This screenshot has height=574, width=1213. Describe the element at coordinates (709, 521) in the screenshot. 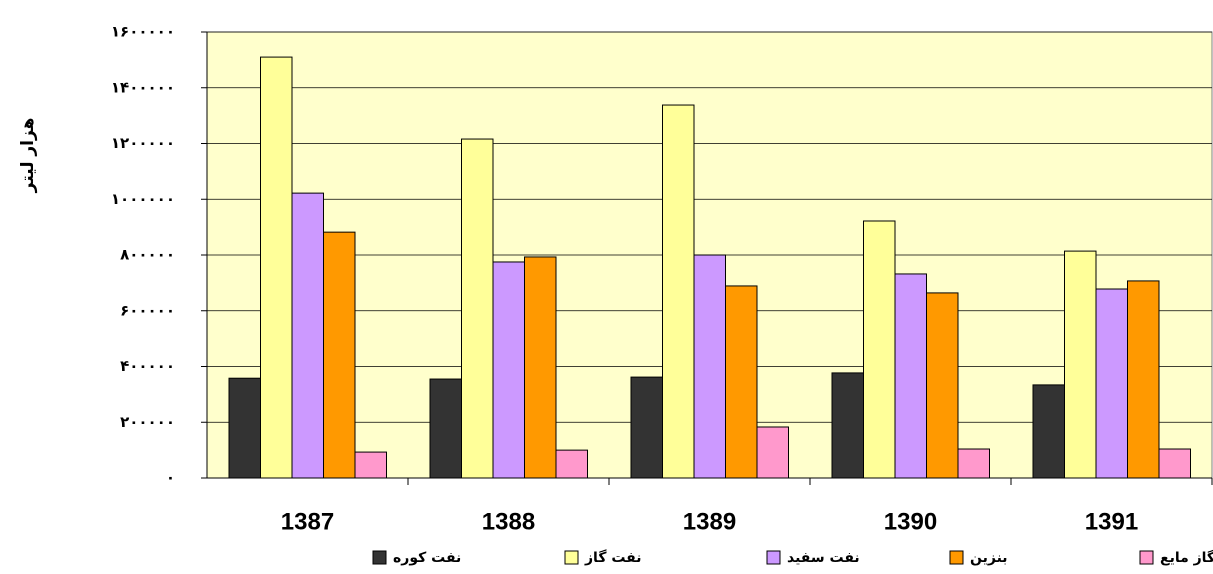

I see `x-tick-label: 1389` at that location.